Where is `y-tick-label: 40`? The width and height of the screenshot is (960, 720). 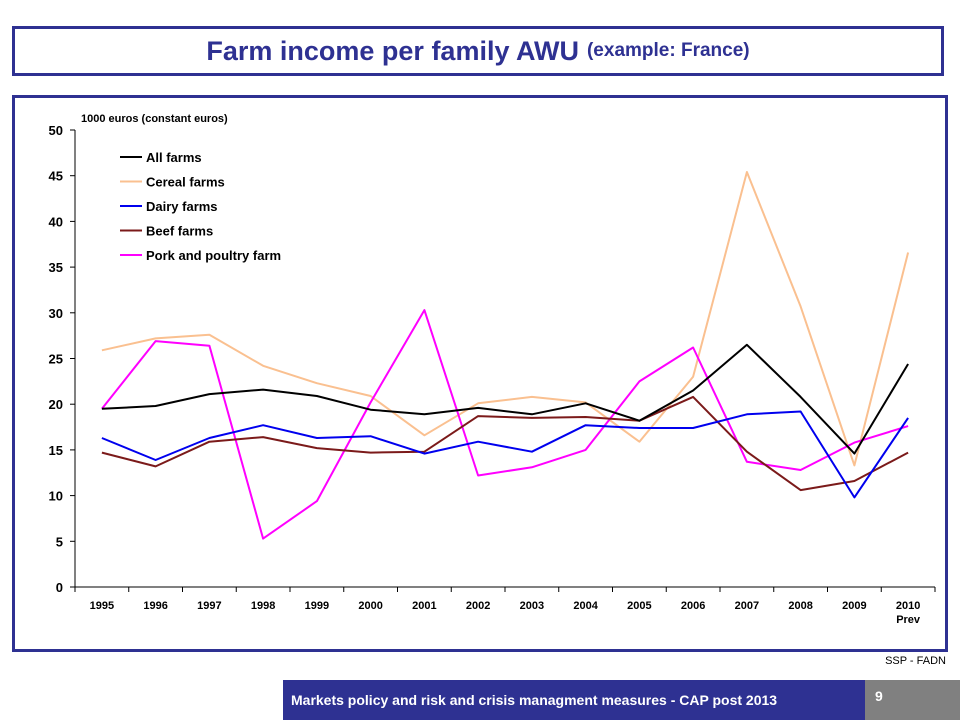 y-tick-label: 40 is located at coordinates (56, 221).